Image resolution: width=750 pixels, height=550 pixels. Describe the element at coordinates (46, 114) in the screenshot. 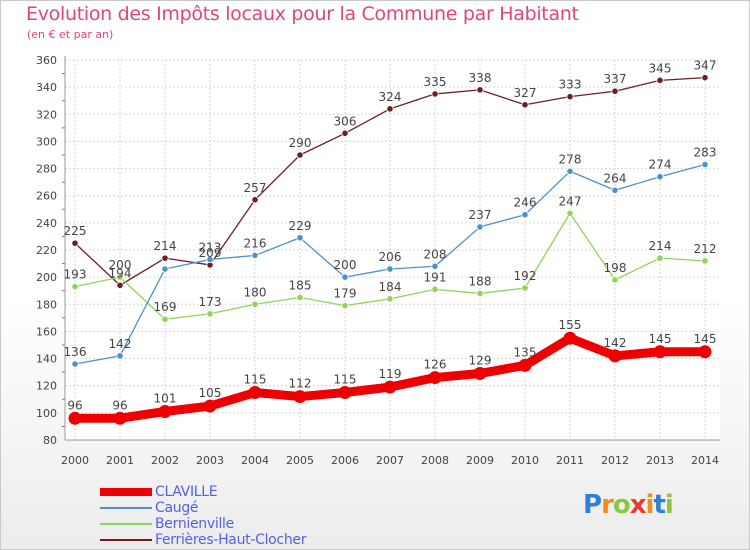

I see `y-tick-label: 320` at that location.